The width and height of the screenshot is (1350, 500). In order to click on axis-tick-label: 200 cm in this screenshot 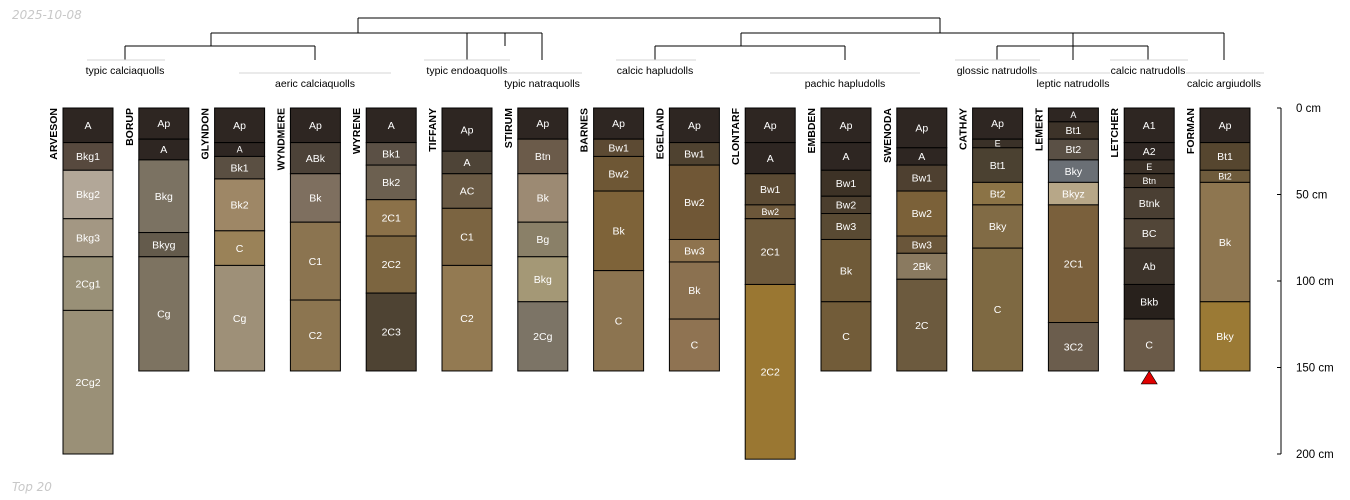, I will do `click(1315, 455)`.